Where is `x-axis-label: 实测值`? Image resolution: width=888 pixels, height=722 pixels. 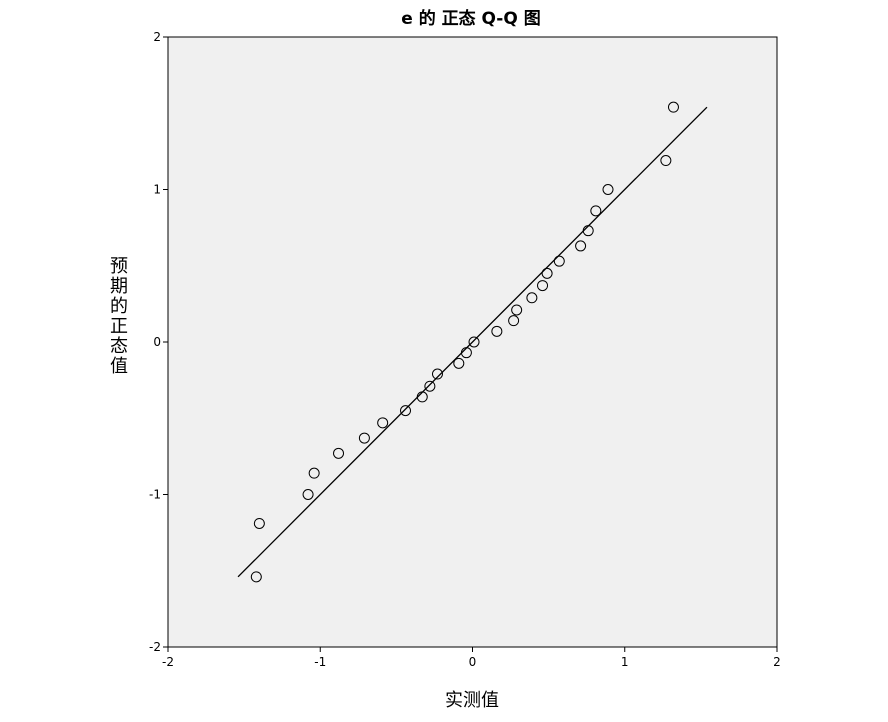 x-axis-label: 实测值 is located at coordinates (472, 700).